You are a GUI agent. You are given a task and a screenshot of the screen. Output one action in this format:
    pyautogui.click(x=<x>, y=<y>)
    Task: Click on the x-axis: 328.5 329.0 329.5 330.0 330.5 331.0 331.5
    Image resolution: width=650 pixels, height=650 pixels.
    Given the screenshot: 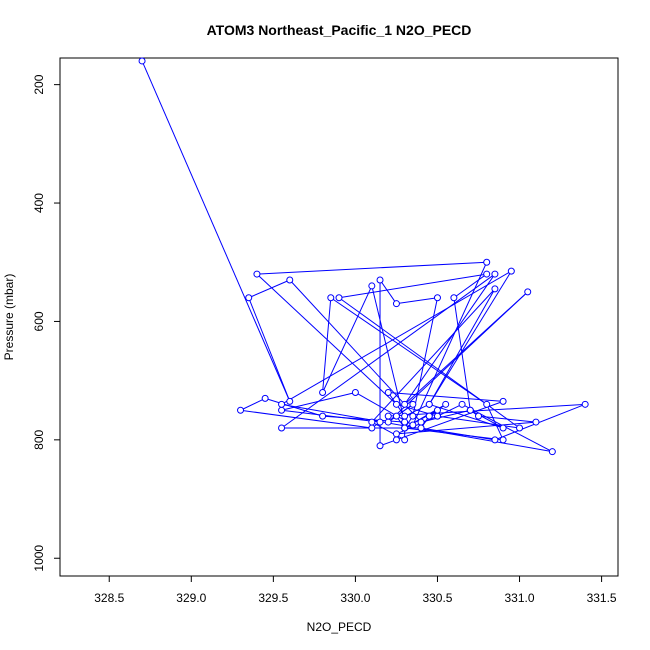 What is the action you would take?
    pyautogui.click(x=355, y=590)
    